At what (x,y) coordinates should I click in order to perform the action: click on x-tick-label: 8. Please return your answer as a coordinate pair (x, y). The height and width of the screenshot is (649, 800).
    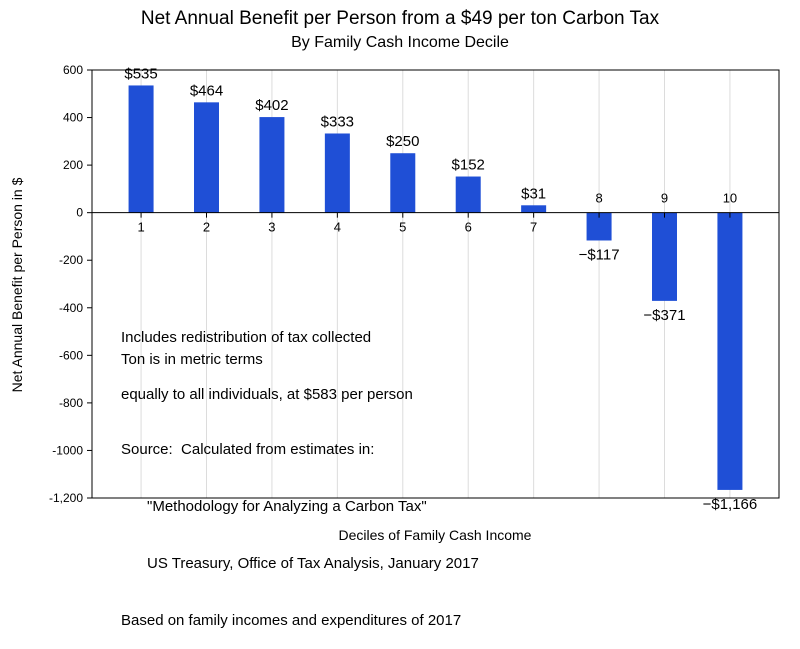
    Looking at the image, I should click on (598, 198).